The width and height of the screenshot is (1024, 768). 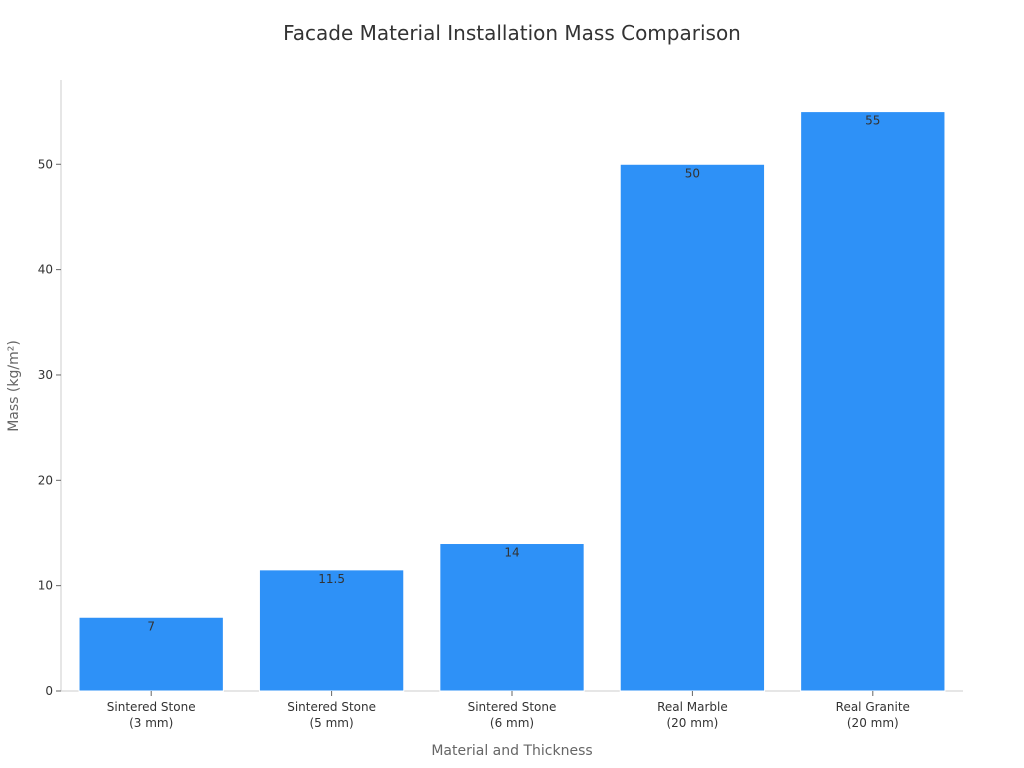 What do you see at coordinates (151, 723) in the screenshot?
I see `x-tick-label-line: (3 mm)` at bounding box center [151, 723].